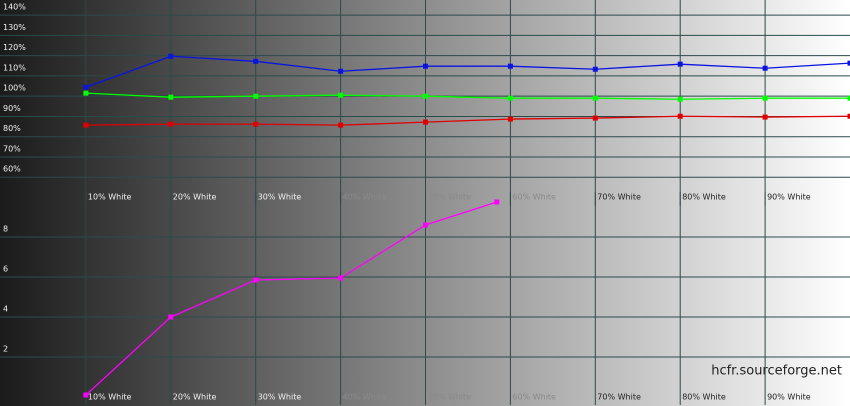 The image size is (850, 406). I want to click on y-tick-label: 120%, so click(14, 47).